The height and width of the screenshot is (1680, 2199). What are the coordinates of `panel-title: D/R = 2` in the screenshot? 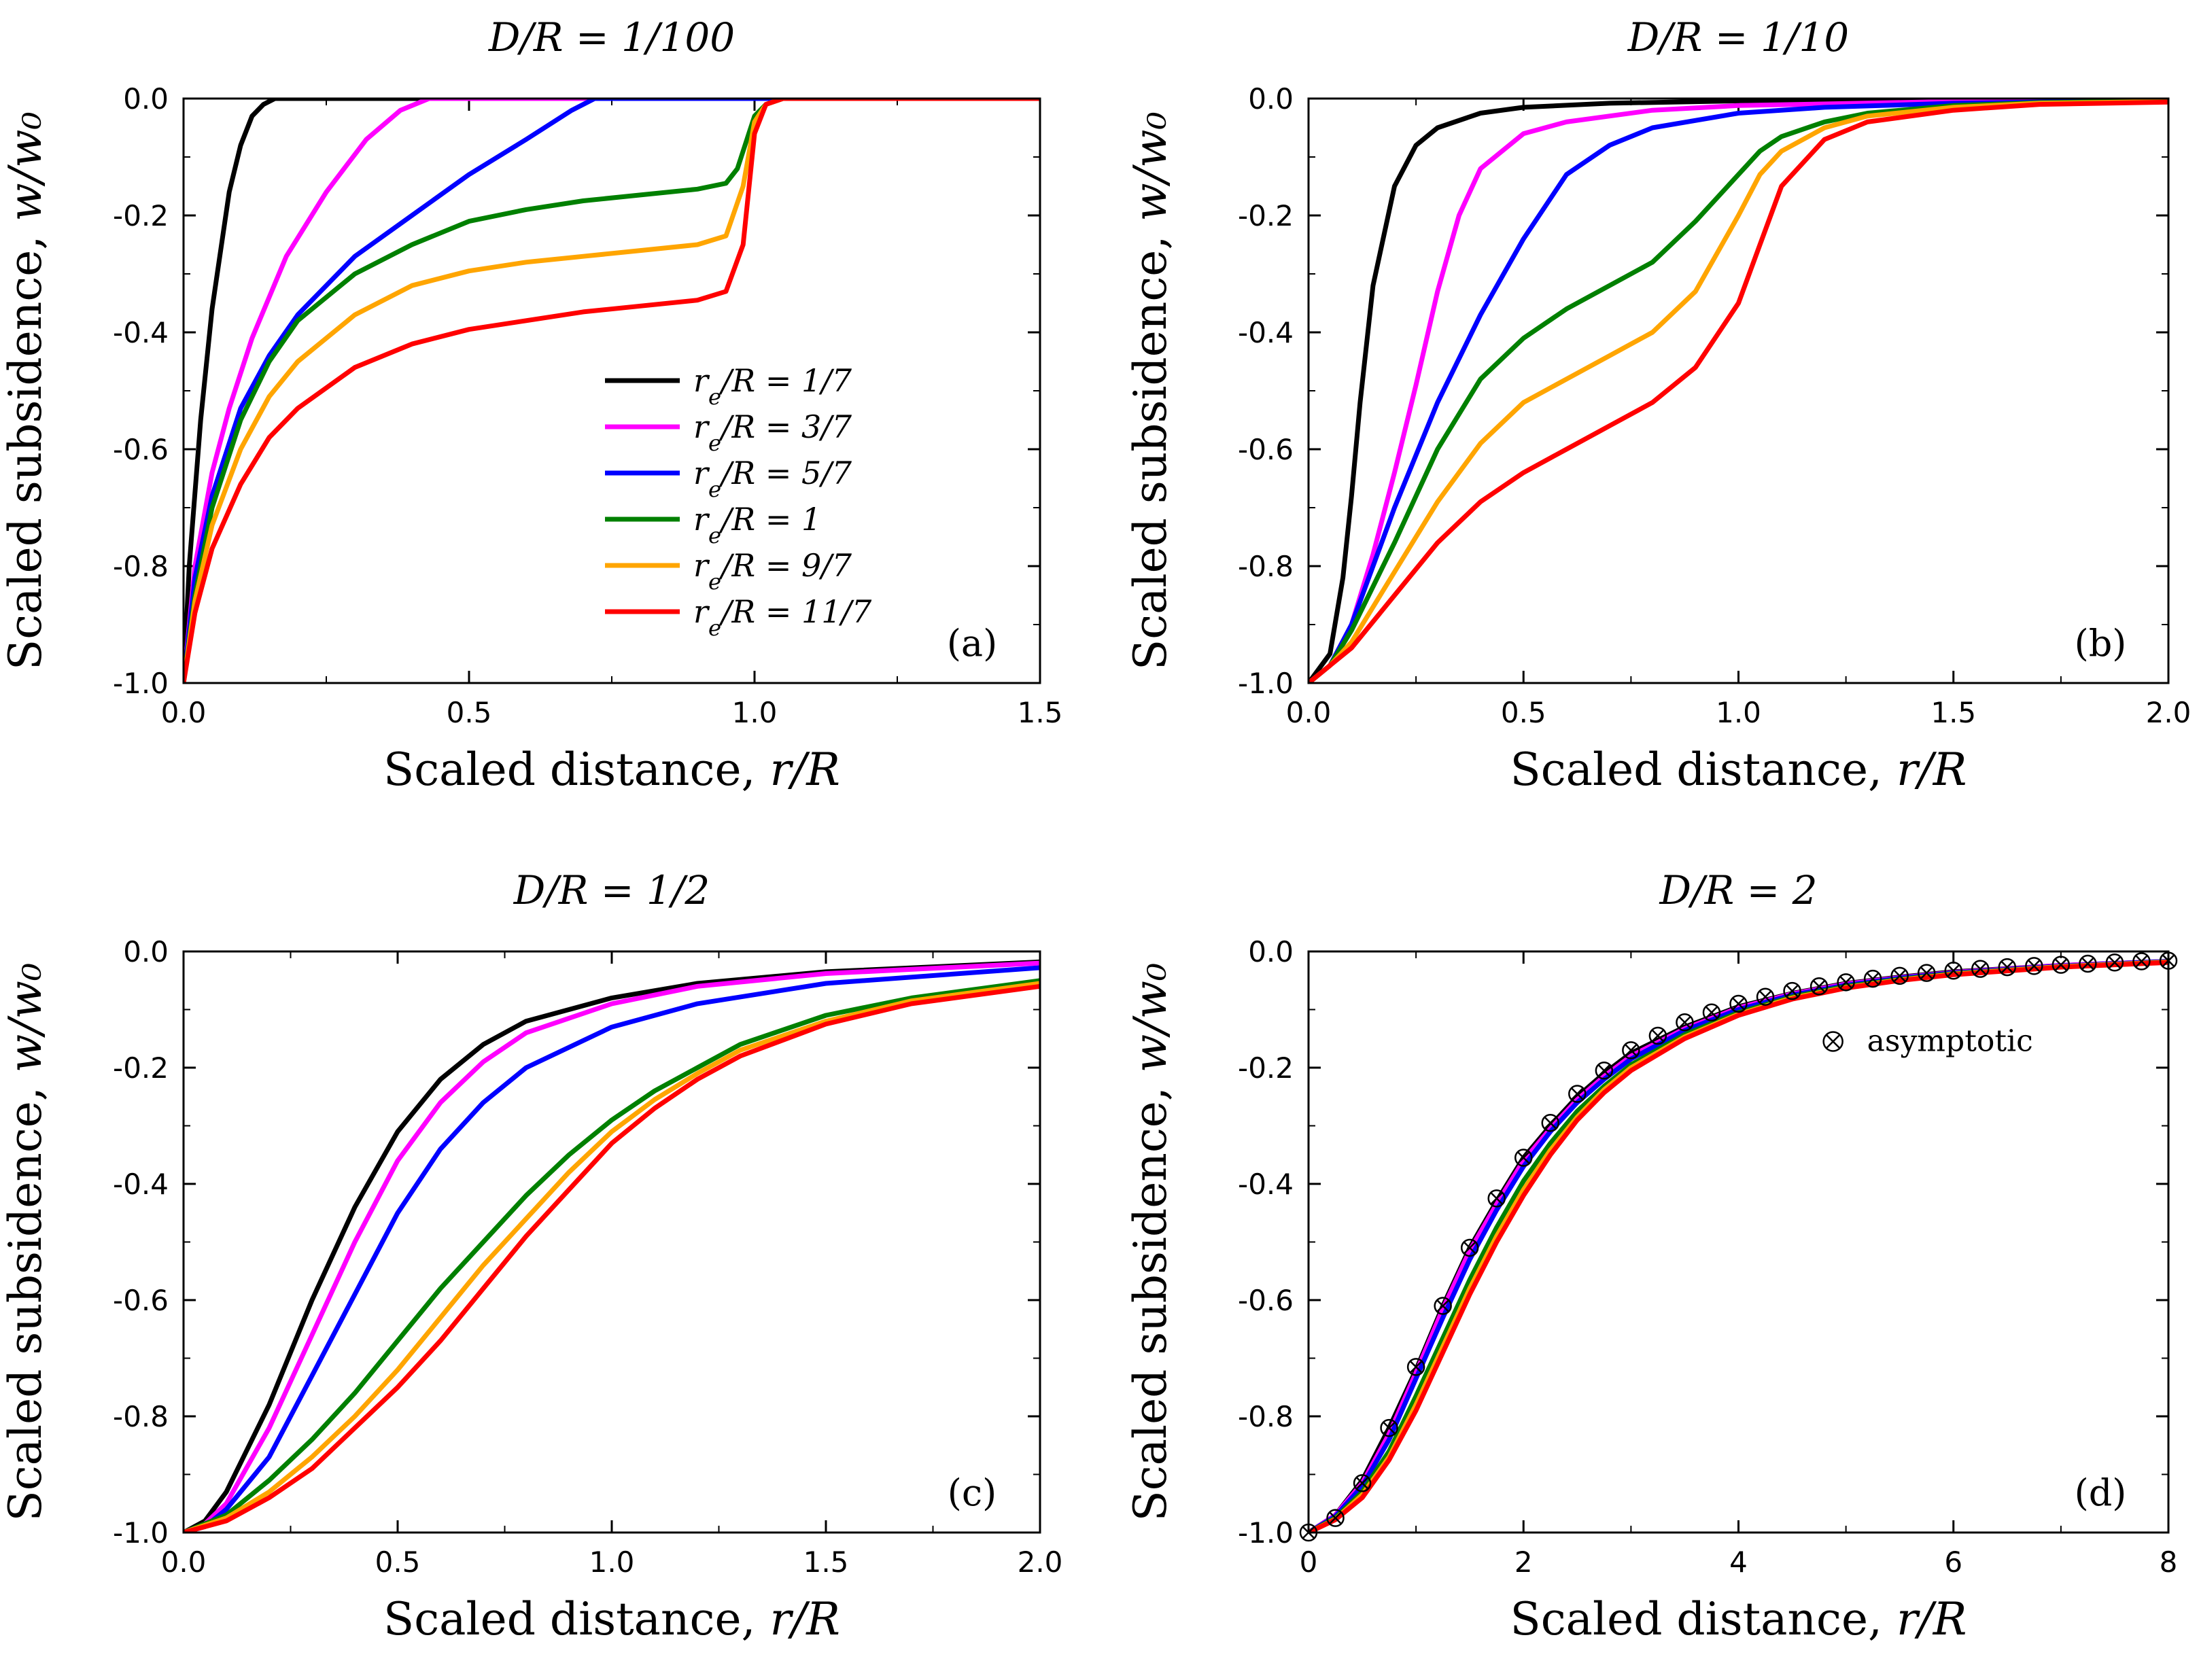 It's located at (1738, 890).